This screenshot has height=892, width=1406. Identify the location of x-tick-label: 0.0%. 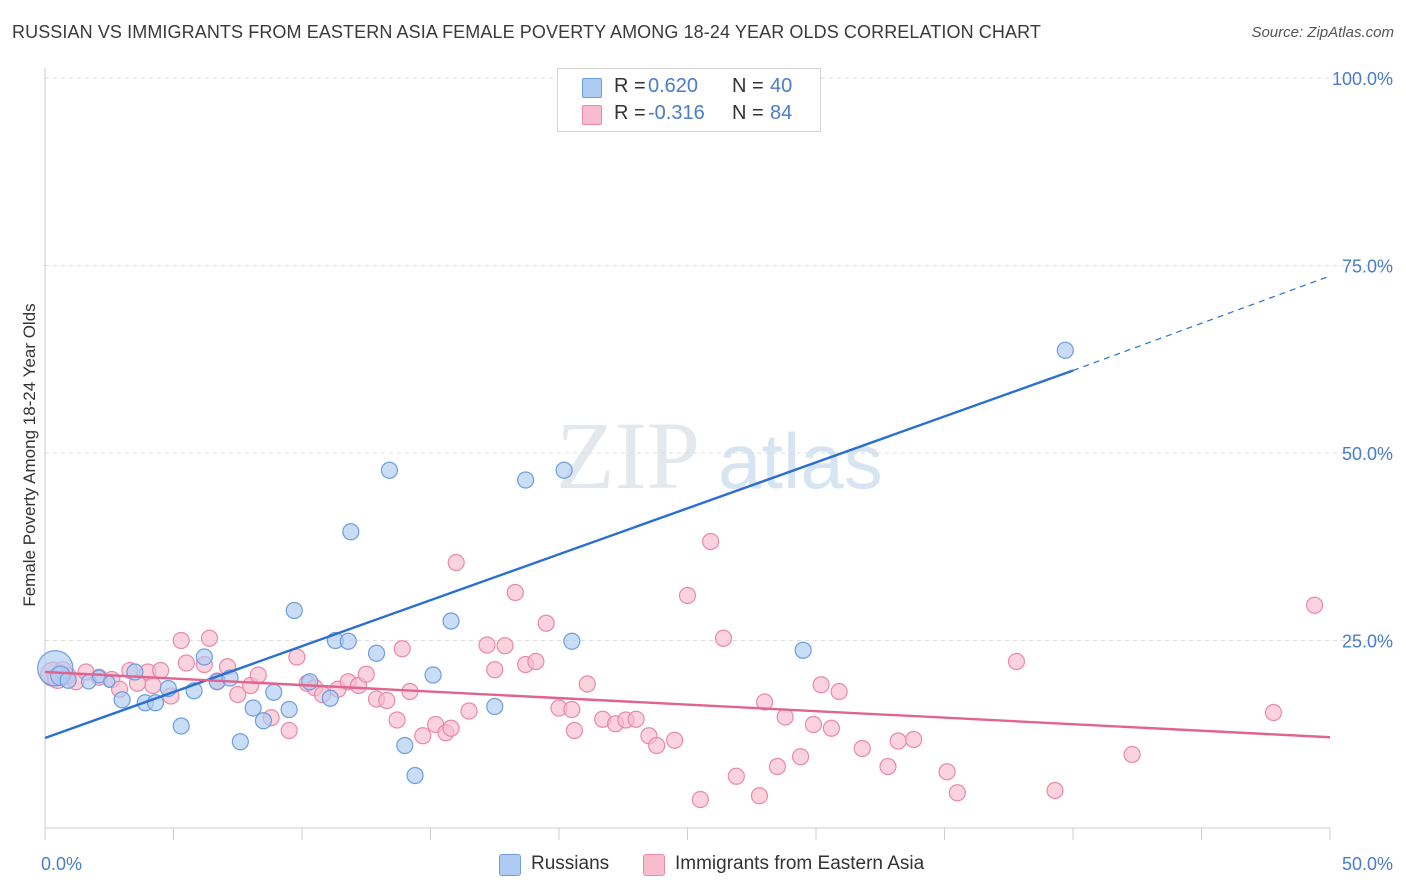
(61, 864).